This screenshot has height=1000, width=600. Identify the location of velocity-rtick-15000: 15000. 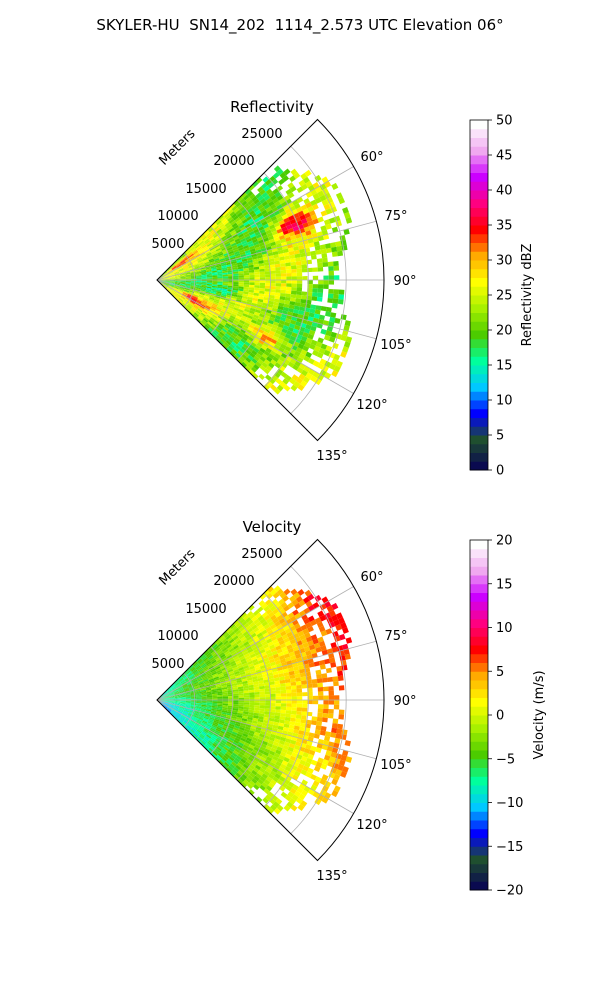
(205, 609).